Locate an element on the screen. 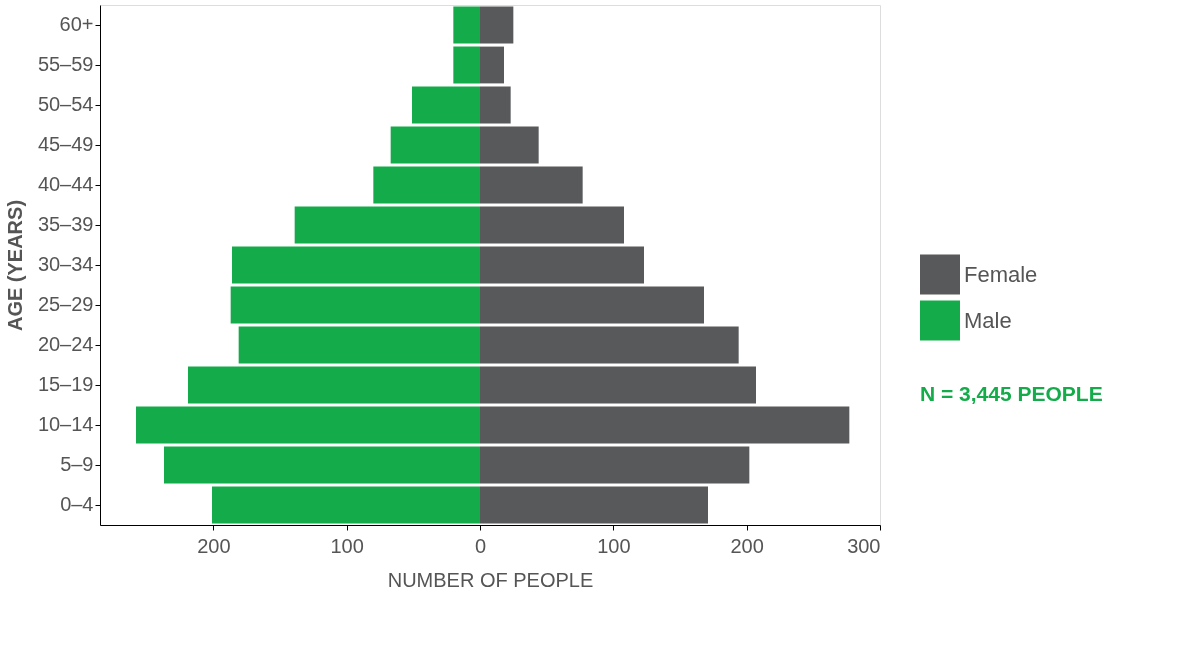  y-tick-label: 55–59 is located at coordinates (65, 64).